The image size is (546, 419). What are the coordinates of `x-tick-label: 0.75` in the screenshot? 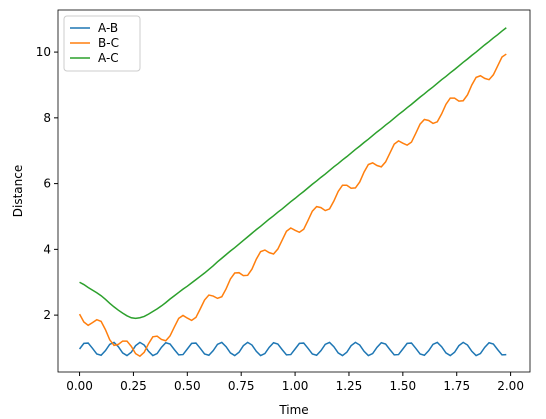 It's located at (241, 386).